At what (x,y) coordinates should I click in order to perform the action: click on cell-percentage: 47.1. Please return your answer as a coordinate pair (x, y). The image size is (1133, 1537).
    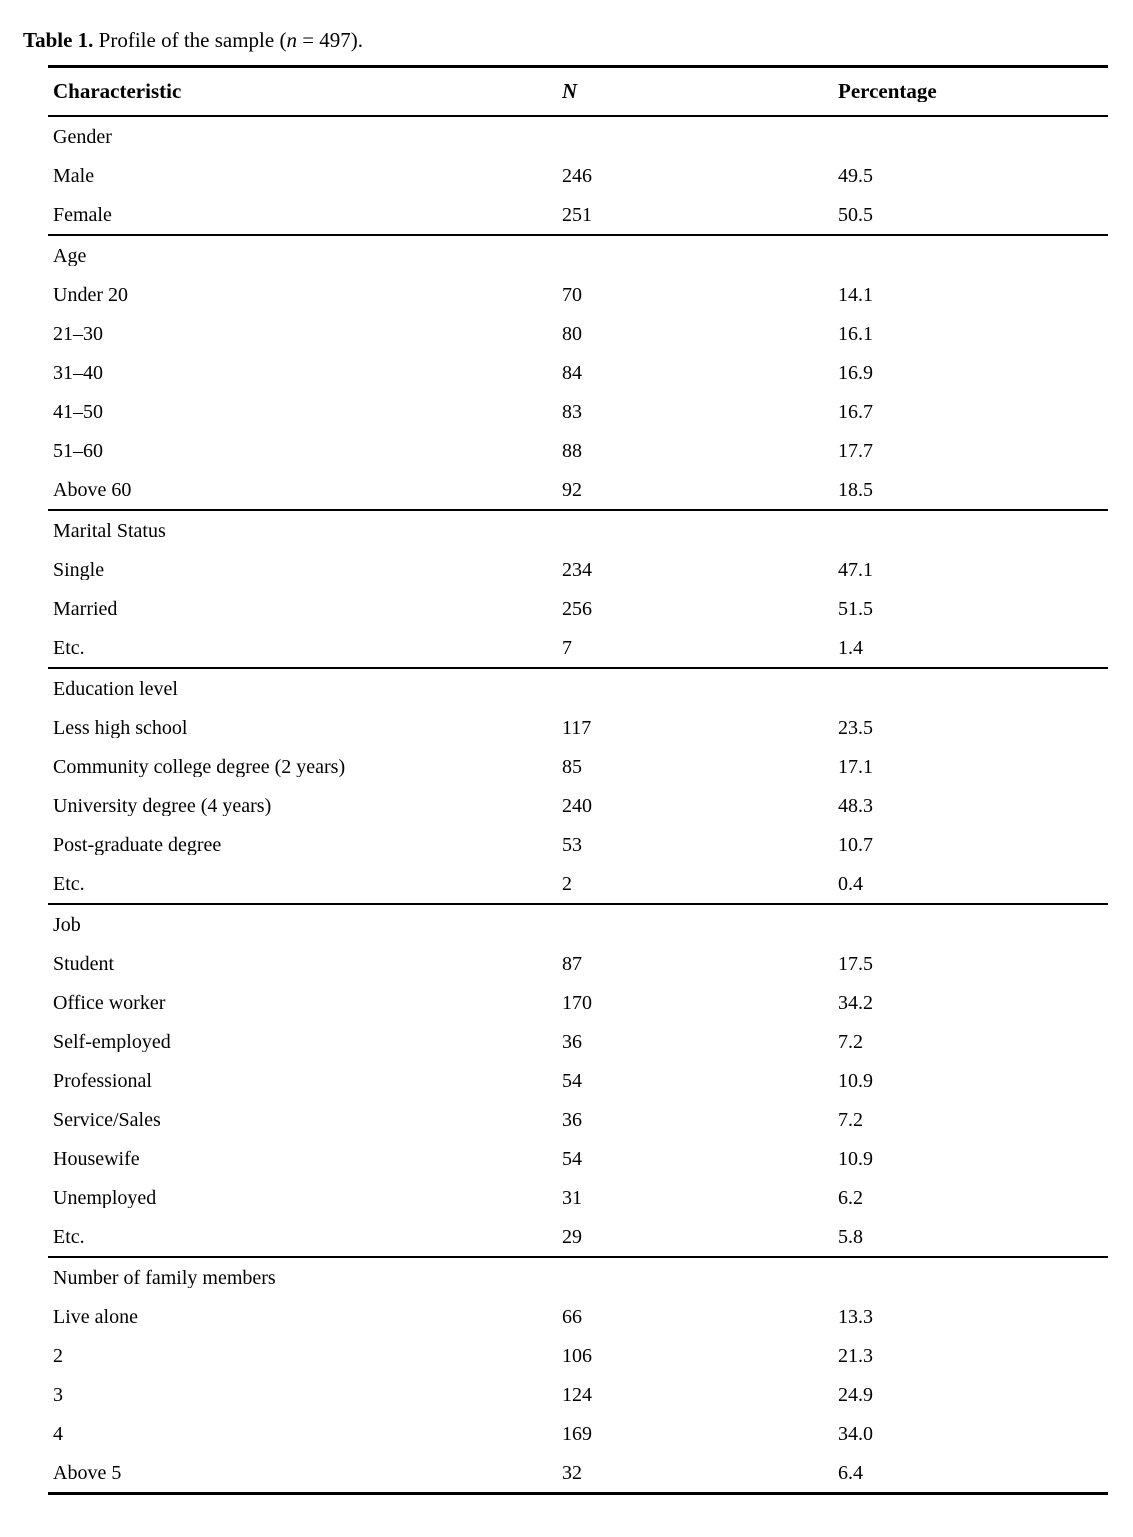
    Looking at the image, I should click on (855, 569).